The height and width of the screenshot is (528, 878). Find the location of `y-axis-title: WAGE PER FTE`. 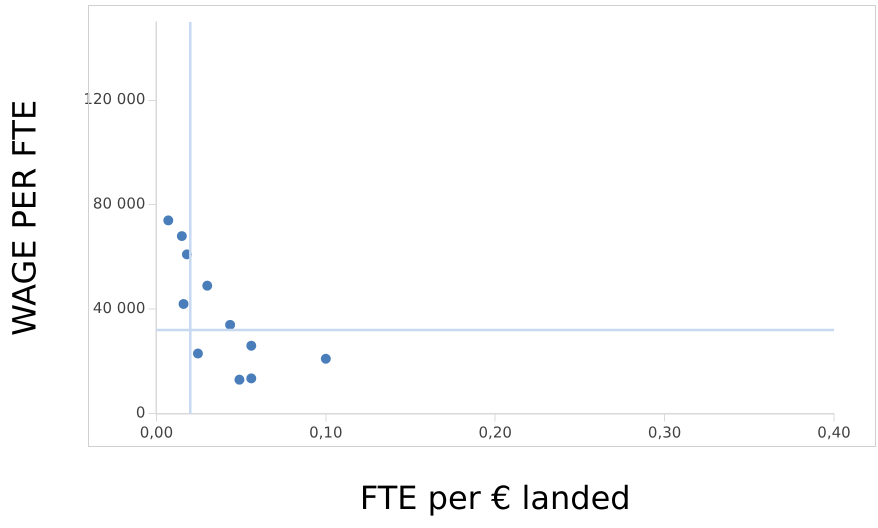

y-axis-title: WAGE PER FTE is located at coordinates (25, 218).